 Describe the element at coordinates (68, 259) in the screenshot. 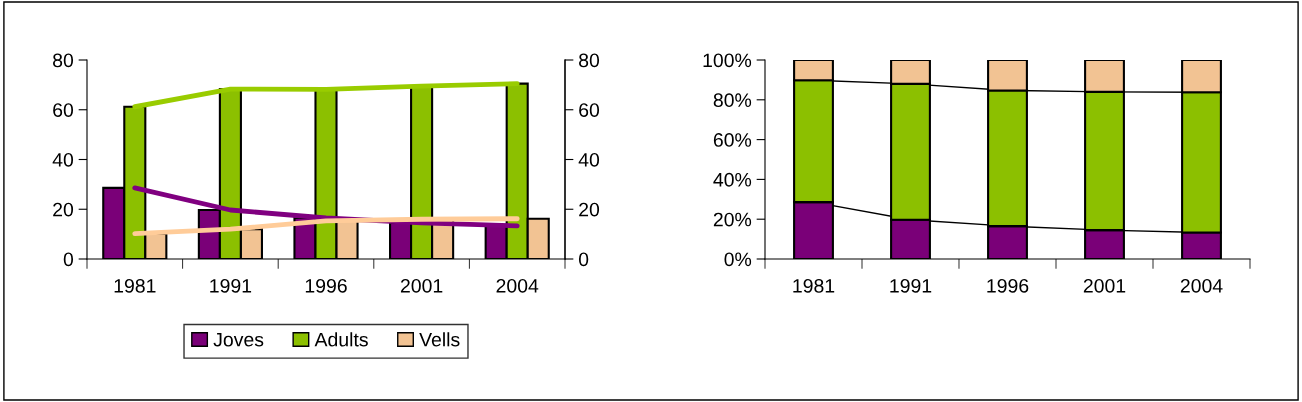

I see `y-tick-label: 0` at that location.